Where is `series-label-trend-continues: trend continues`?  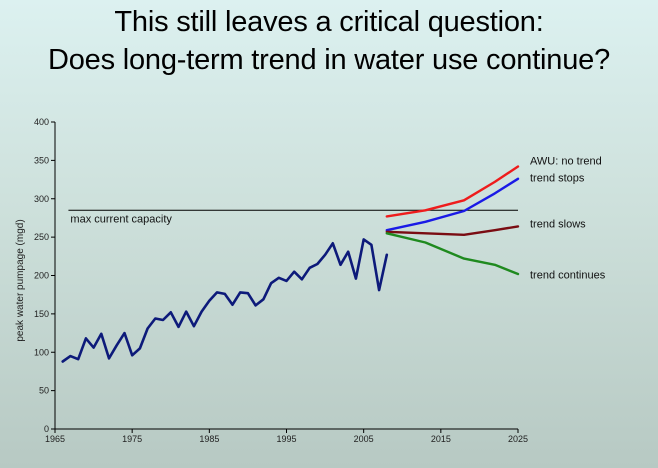 series-label-trend-continues: trend continues is located at coordinates (568, 276).